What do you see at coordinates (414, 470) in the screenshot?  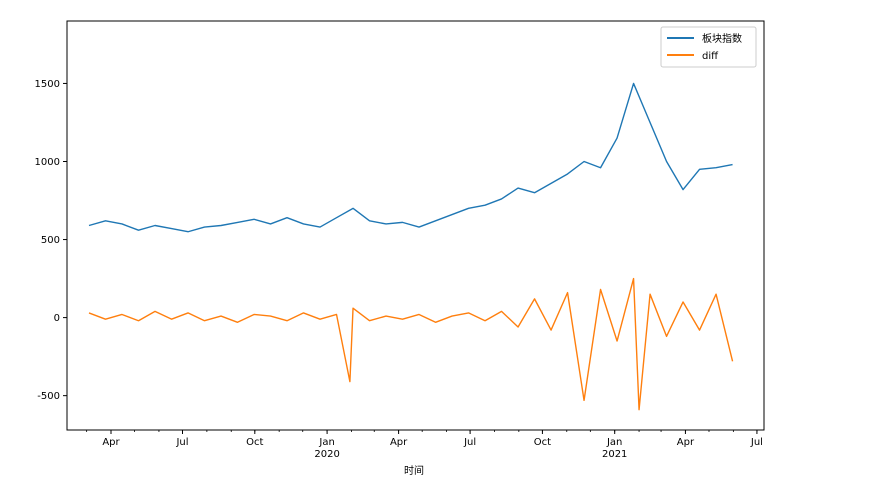 I see `x-axis-label: 时间` at bounding box center [414, 470].